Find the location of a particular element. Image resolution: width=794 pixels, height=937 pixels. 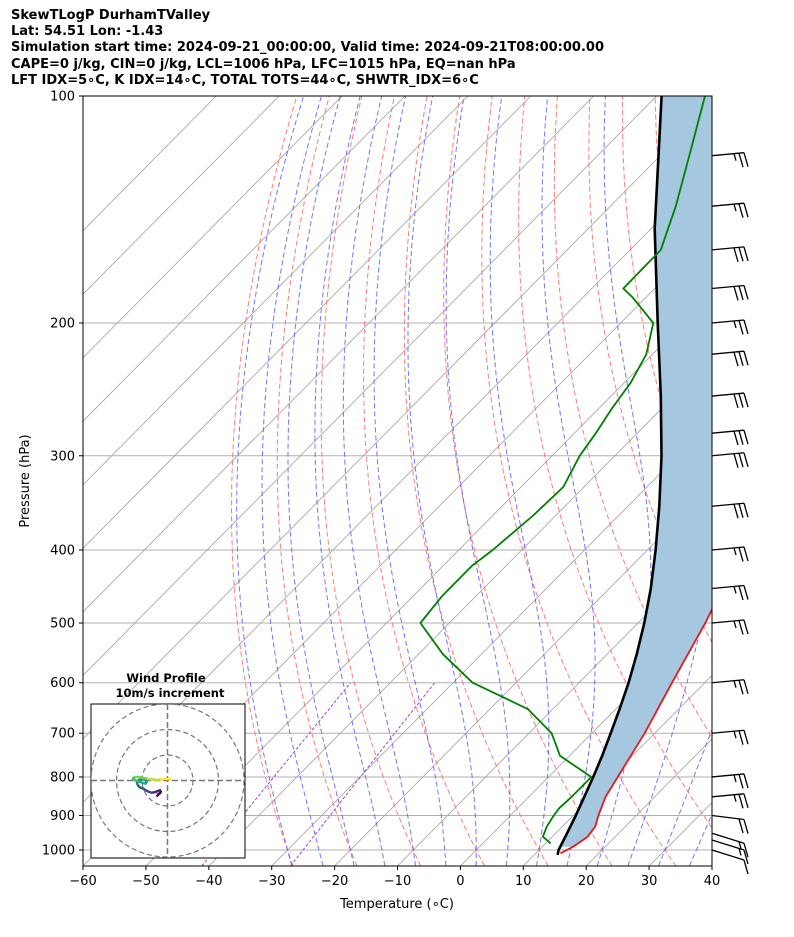

x-tick-label: 40 is located at coordinates (712, 881).